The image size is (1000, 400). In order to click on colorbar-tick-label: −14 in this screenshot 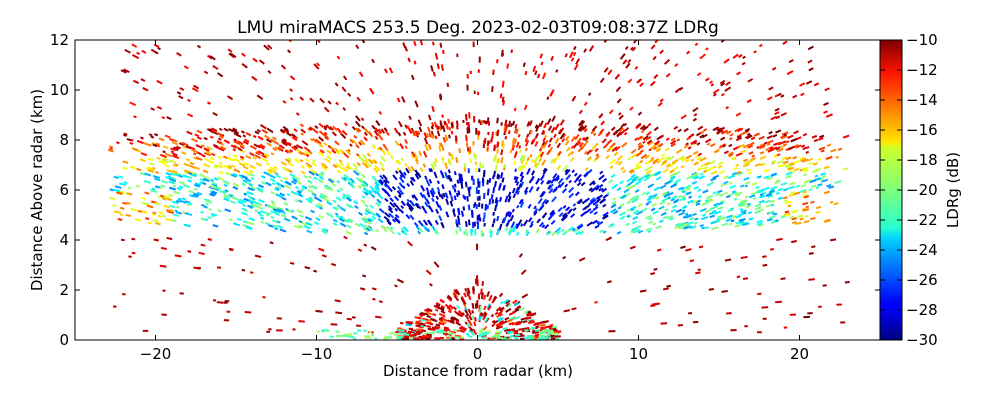, I will do `click(922, 100)`.